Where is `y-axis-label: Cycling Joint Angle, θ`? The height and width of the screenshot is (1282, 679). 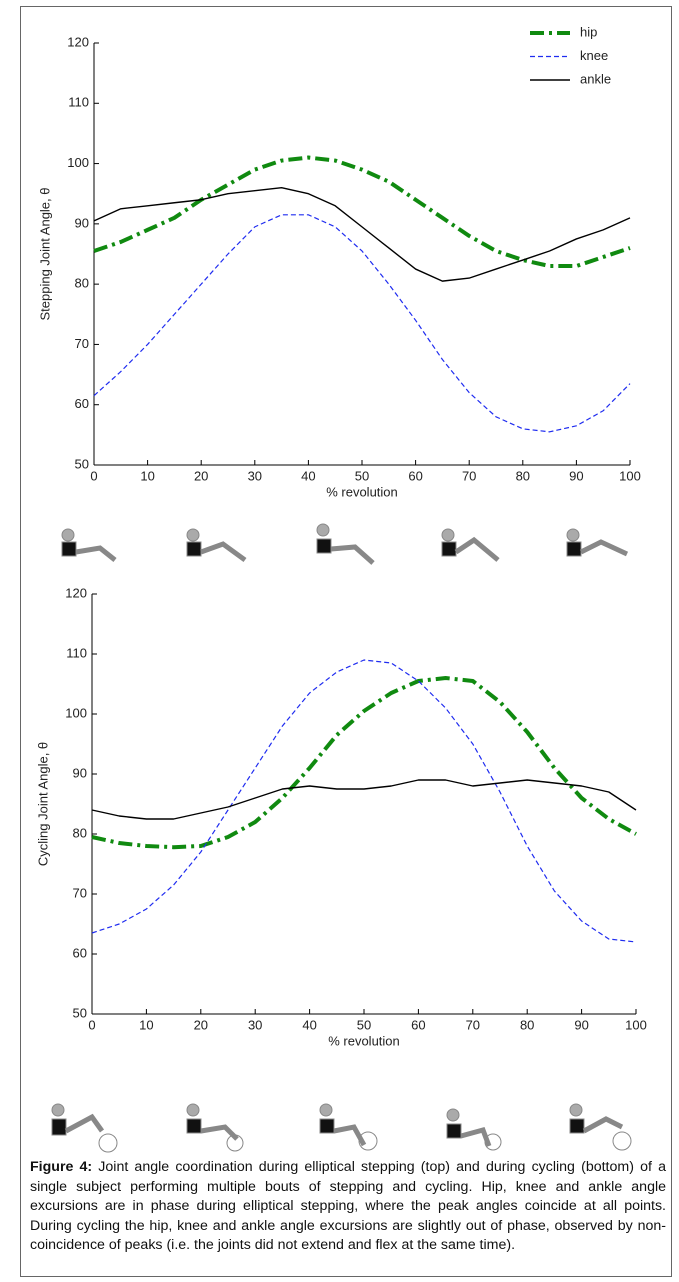
y-axis-label: Cycling Joint Angle, θ is located at coordinates (42, 804).